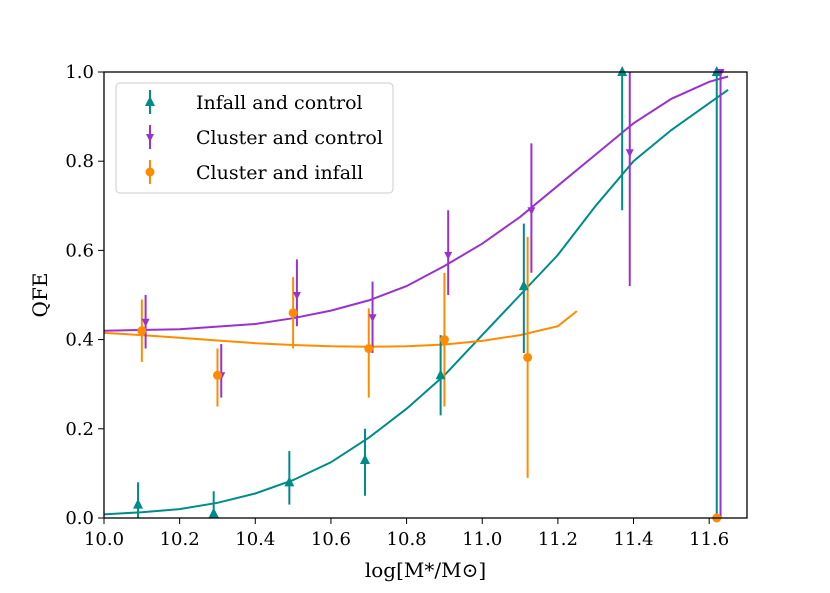 This screenshot has width=830, height=593. I want to click on y-tick-label: 0.2, so click(79, 429).